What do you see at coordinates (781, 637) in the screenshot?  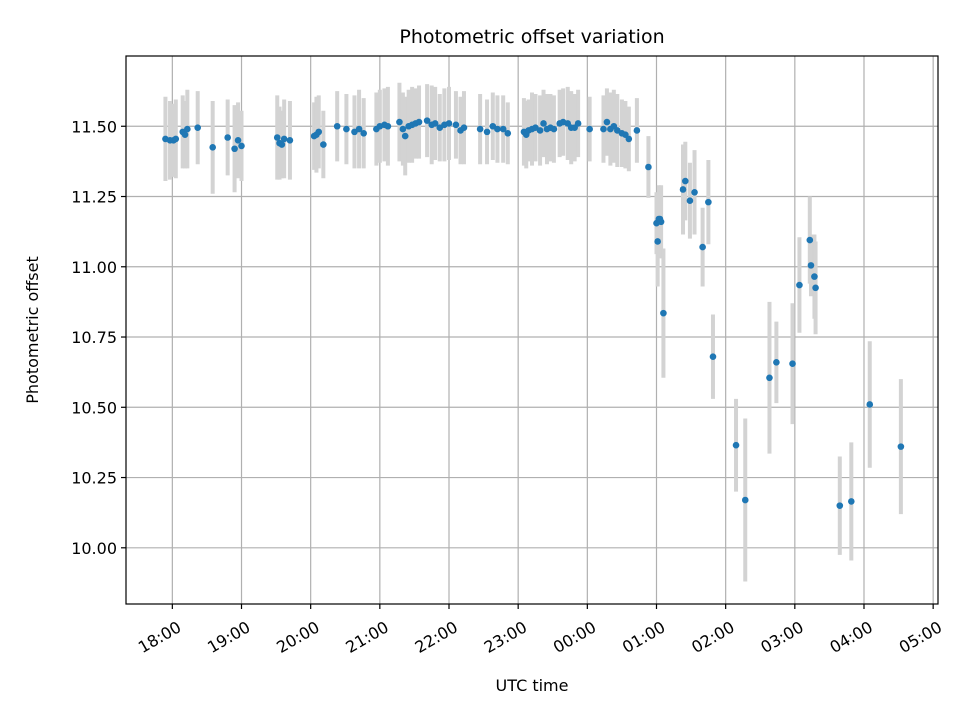 I see `x-tick-label: 03:00` at bounding box center [781, 637].